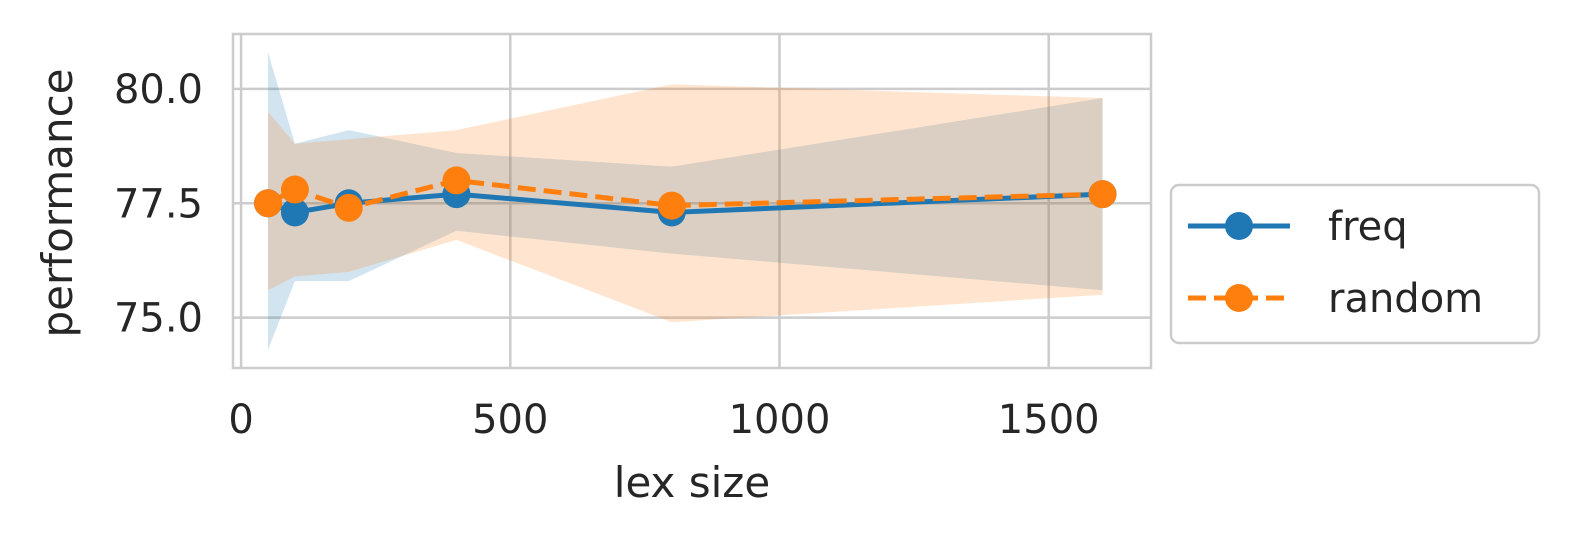  I want to click on series-markers, so click(685, 196).